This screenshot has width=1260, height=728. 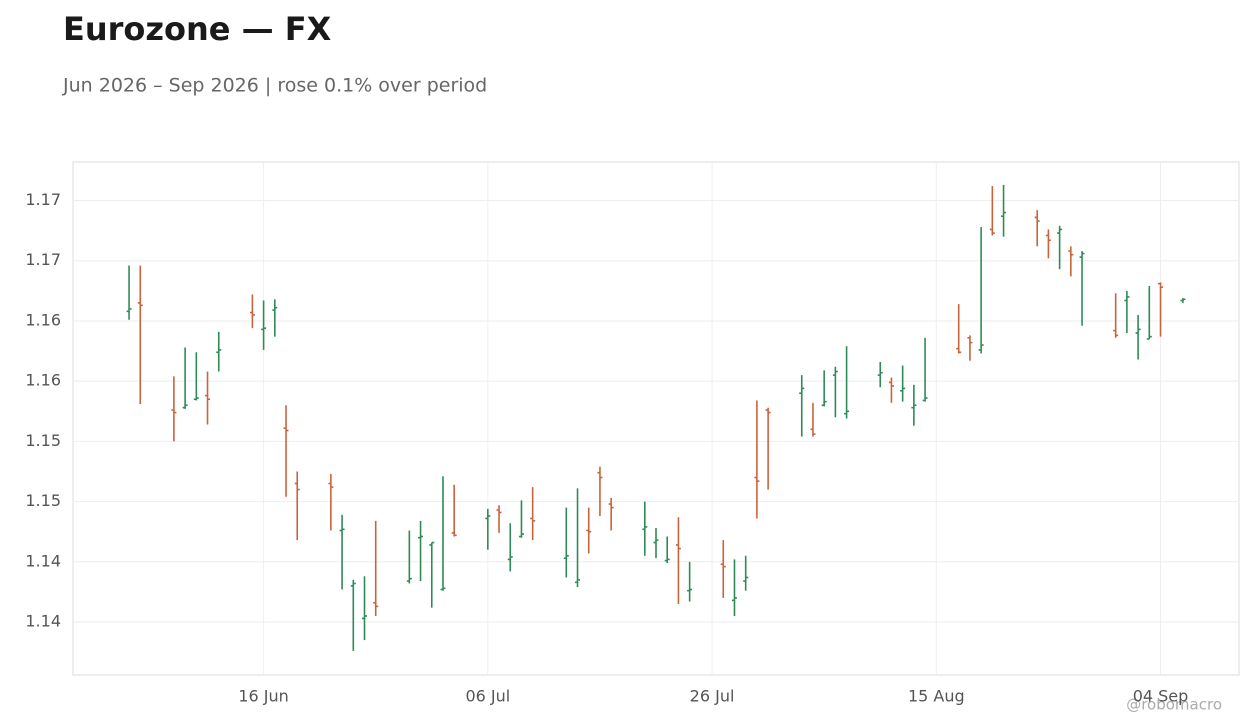 I want to click on watermark: @robomacro, so click(x=1174, y=705).